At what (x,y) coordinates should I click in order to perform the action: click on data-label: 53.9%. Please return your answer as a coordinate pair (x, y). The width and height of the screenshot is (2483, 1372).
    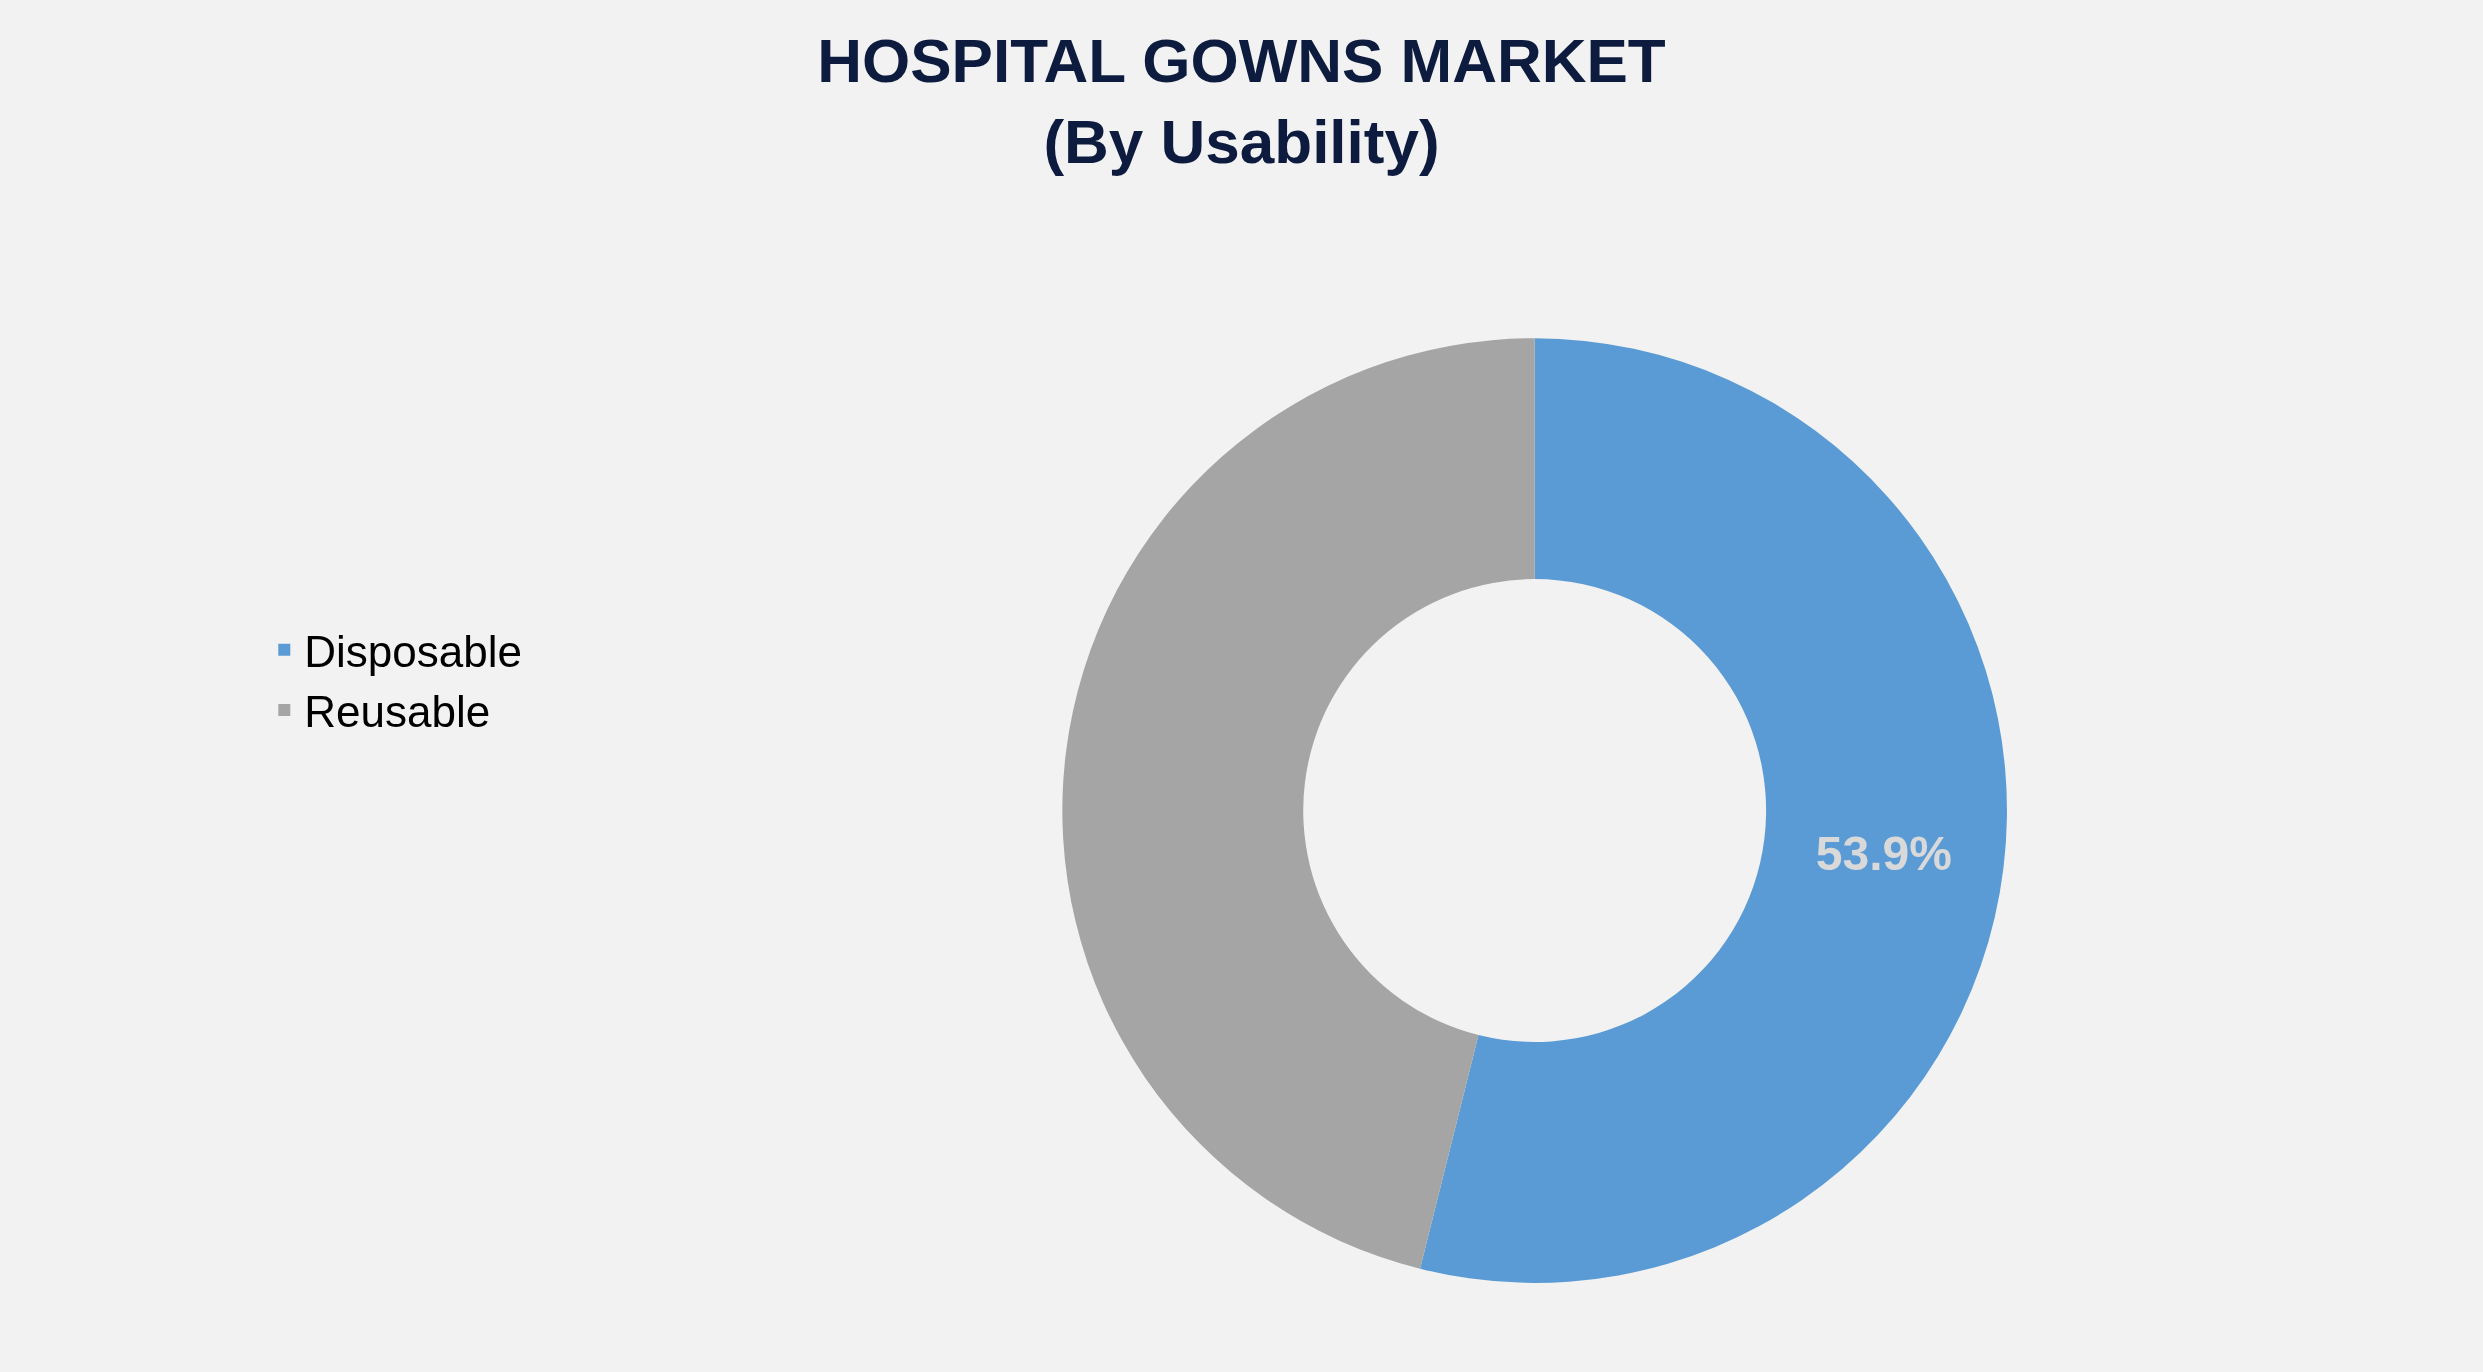
    Looking at the image, I should click on (1883, 854).